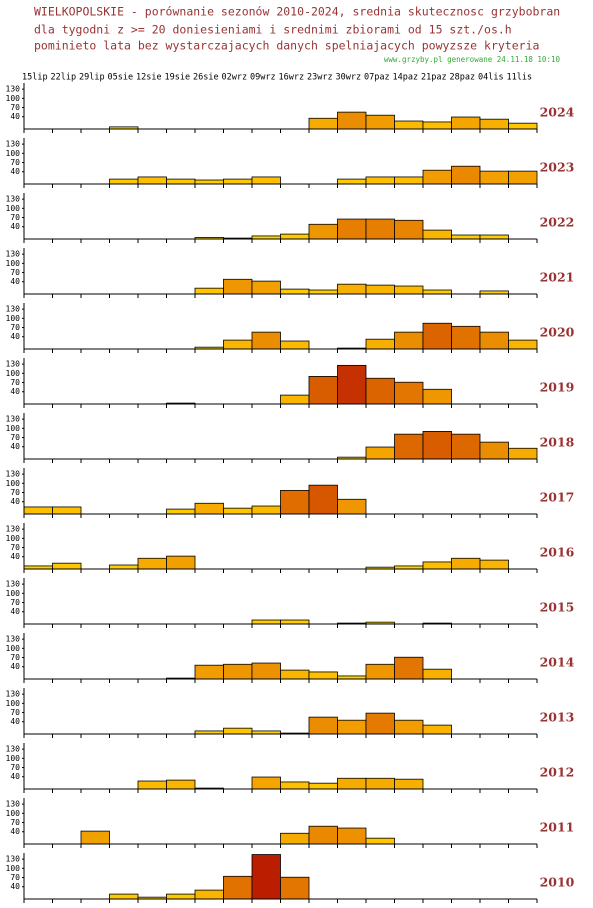  I want to click on x-tick-label: 29lip, so click(92, 78).